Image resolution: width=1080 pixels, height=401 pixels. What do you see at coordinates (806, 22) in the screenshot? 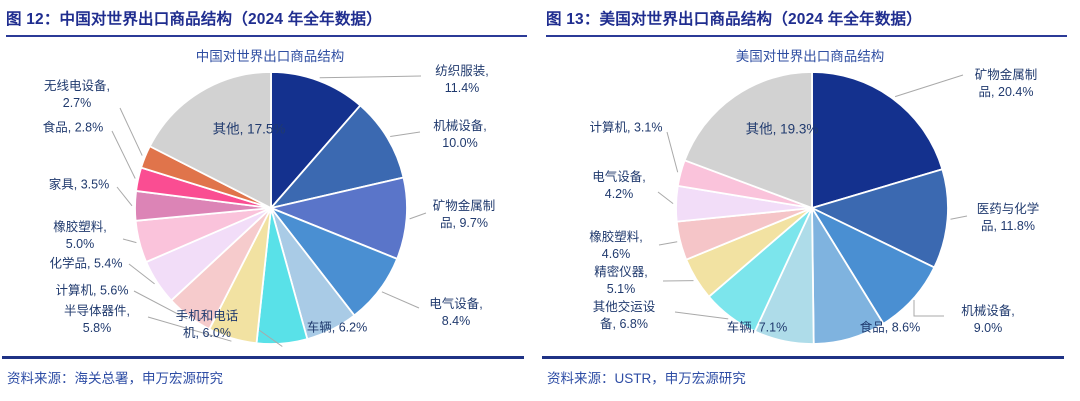
I see `figure-13-title: 图 13：美国对世界出口商品结构（2024 年全年数据）` at bounding box center [806, 22].